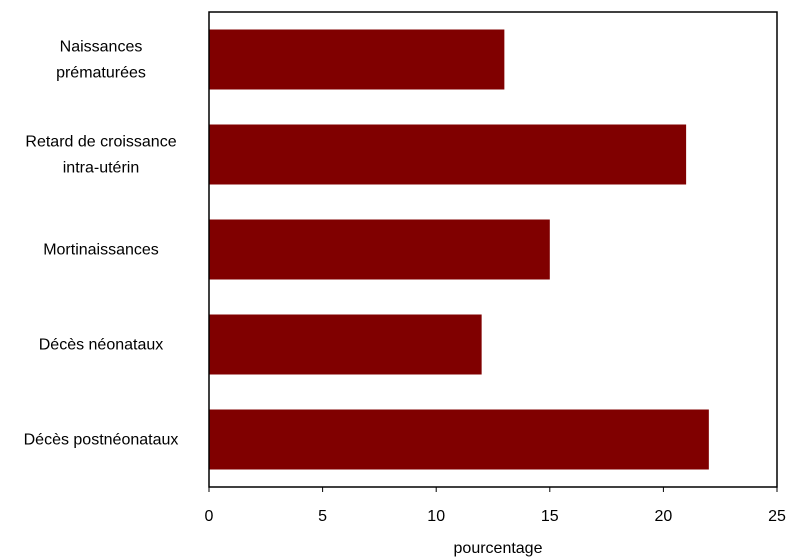 This screenshot has height=559, width=788. What do you see at coordinates (436, 516) in the screenshot?
I see `x-tick-label-2: 10` at bounding box center [436, 516].